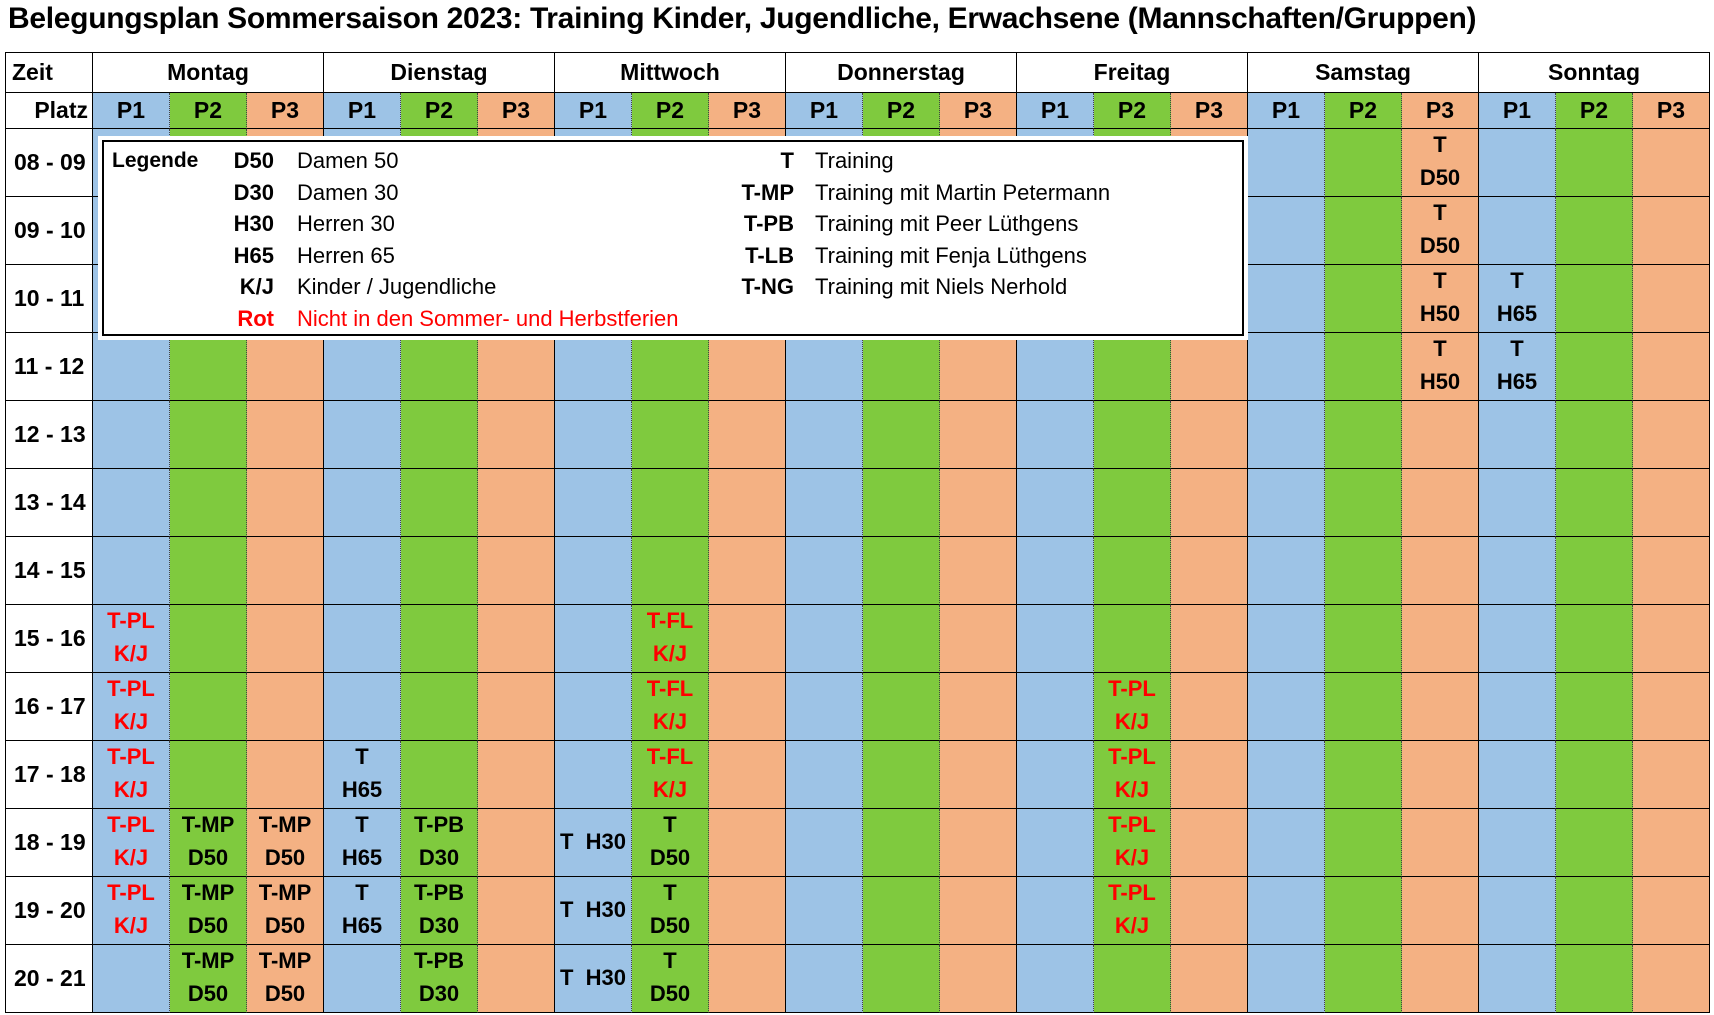  I want to click on time-slot: 19 - 20, so click(49, 911).